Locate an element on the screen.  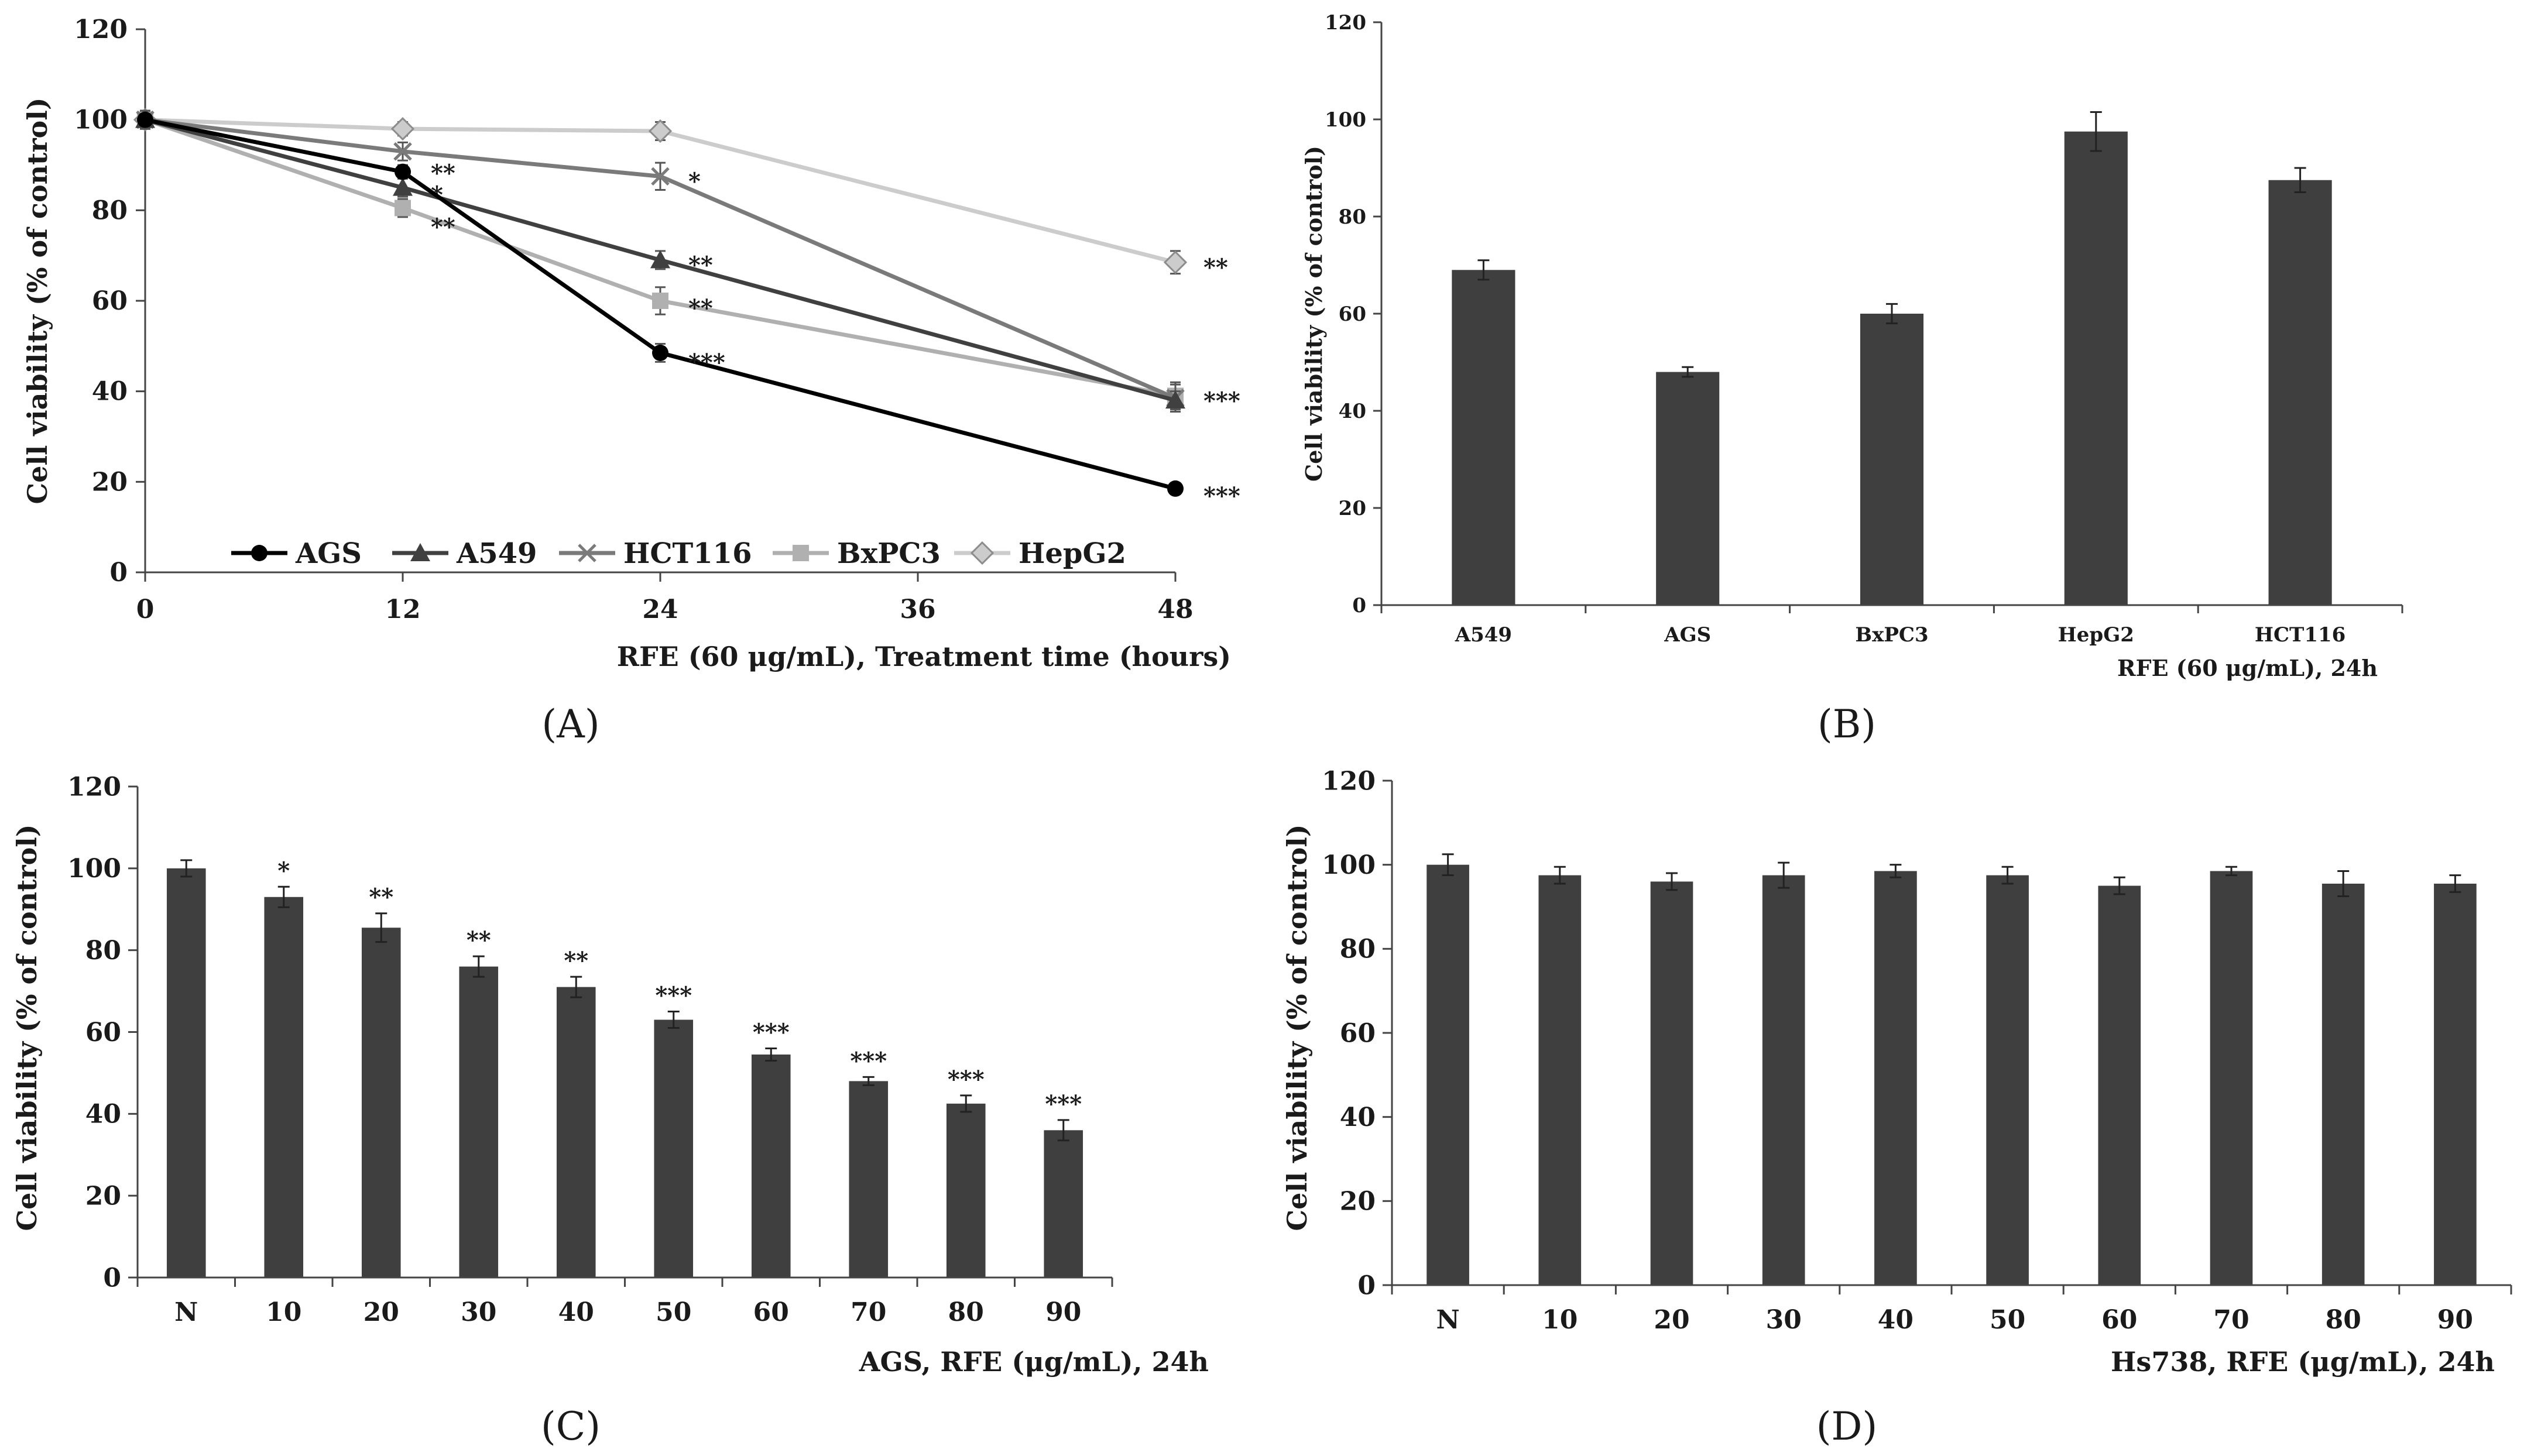
x-axis-label: RFE (60 μg/mL), Treatment time (hours) is located at coordinates (924, 656).